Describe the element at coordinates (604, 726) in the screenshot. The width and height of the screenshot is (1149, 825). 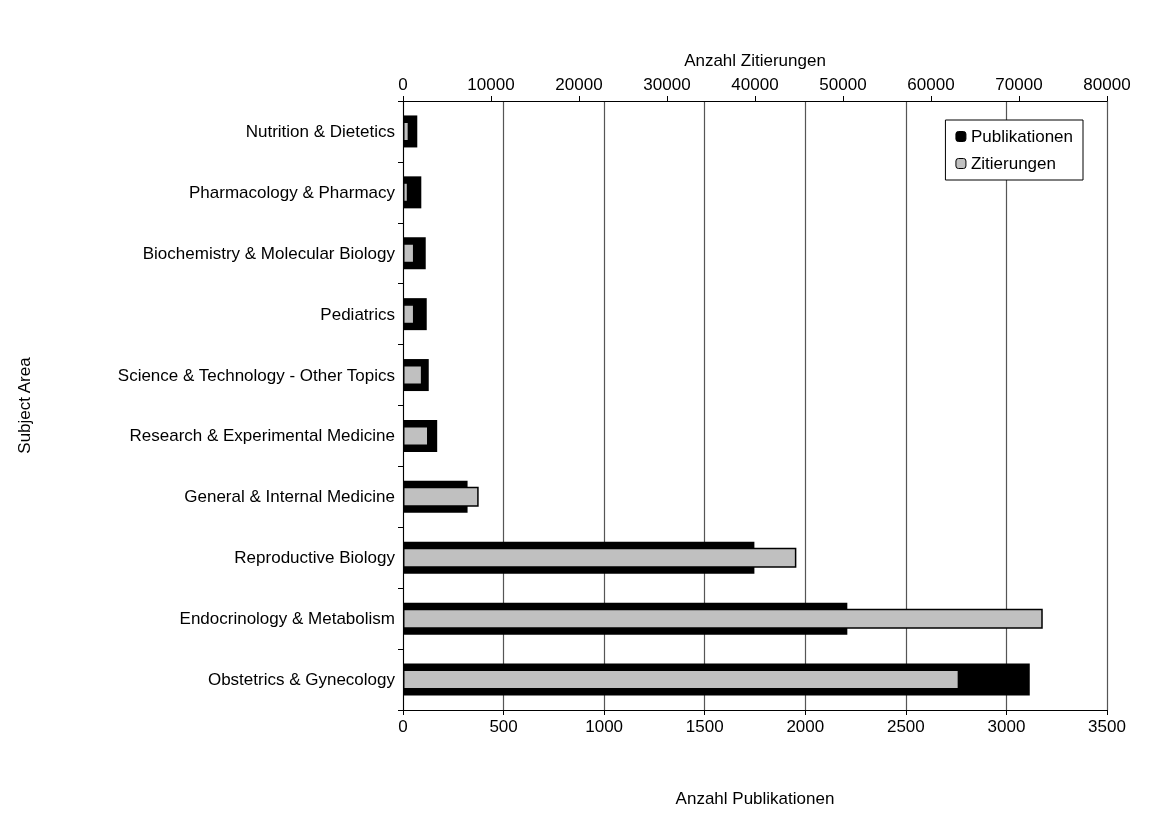
I see `x-tick-label: 1000` at that location.